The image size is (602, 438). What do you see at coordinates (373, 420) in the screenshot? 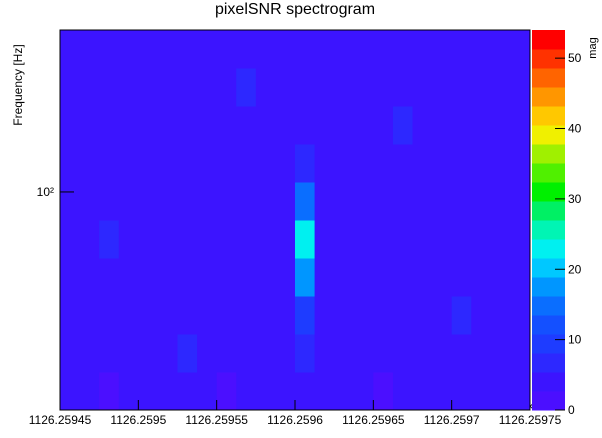
I see `x-tick-label: 1126.25965` at bounding box center [373, 420].